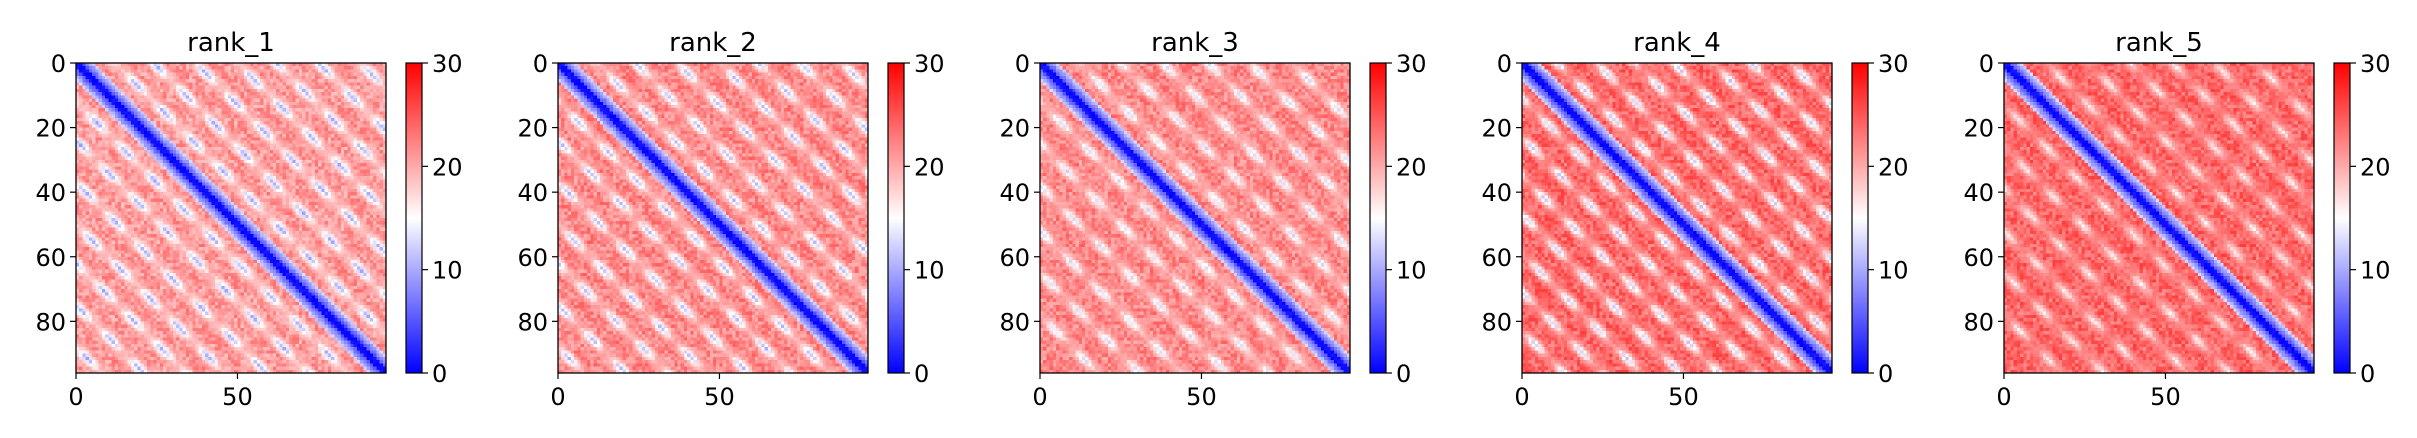 This screenshot has width=2417, height=438. Describe the element at coordinates (1496, 193) in the screenshot. I see `y-tick-label-4-2: 40` at that location.